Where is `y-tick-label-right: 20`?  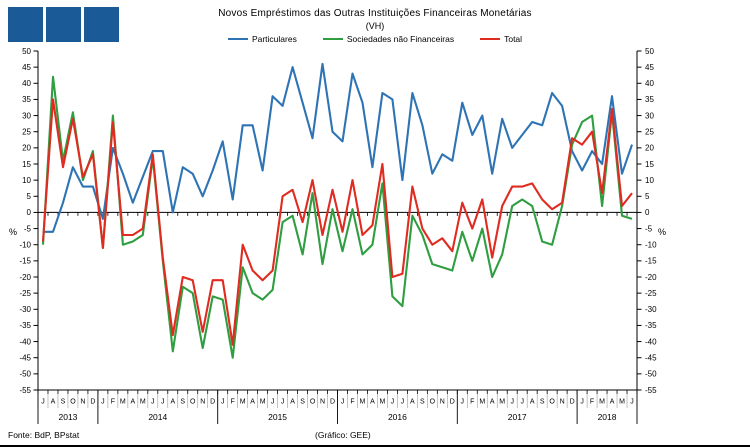
y-tick-label-right: 20 is located at coordinates (649, 148).